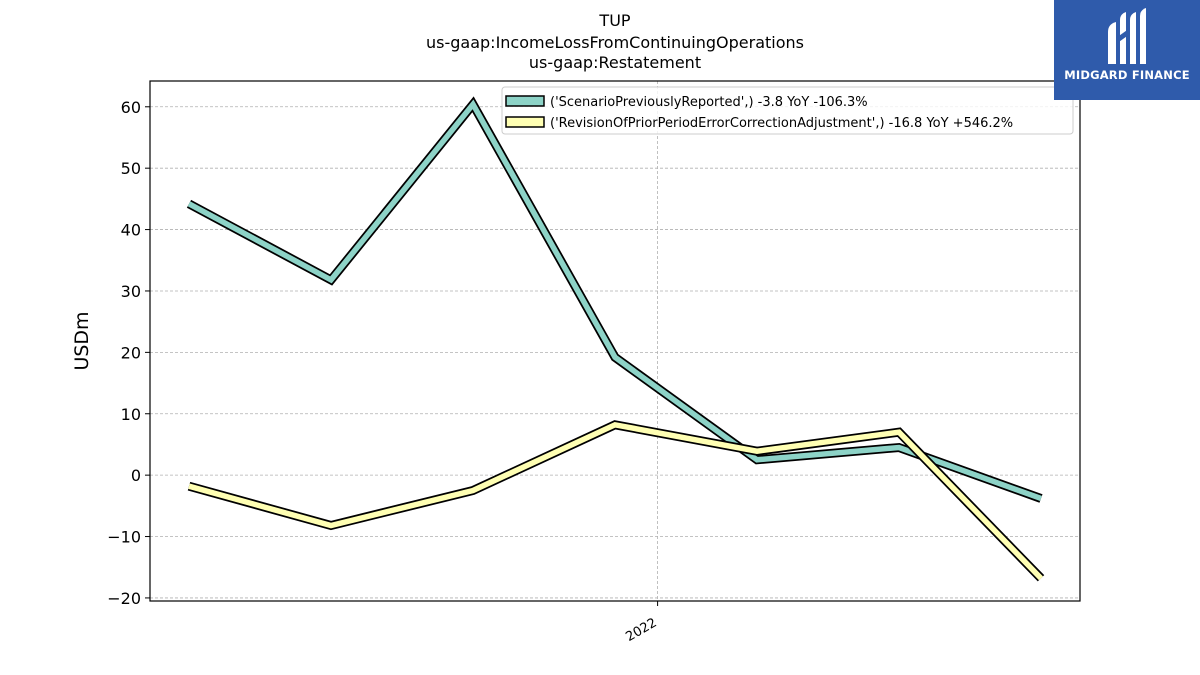 This screenshot has height=675, width=1200. What do you see at coordinates (614, 20) in the screenshot?
I see `chart-title-line-1: TUP` at bounding box center [614, 20].